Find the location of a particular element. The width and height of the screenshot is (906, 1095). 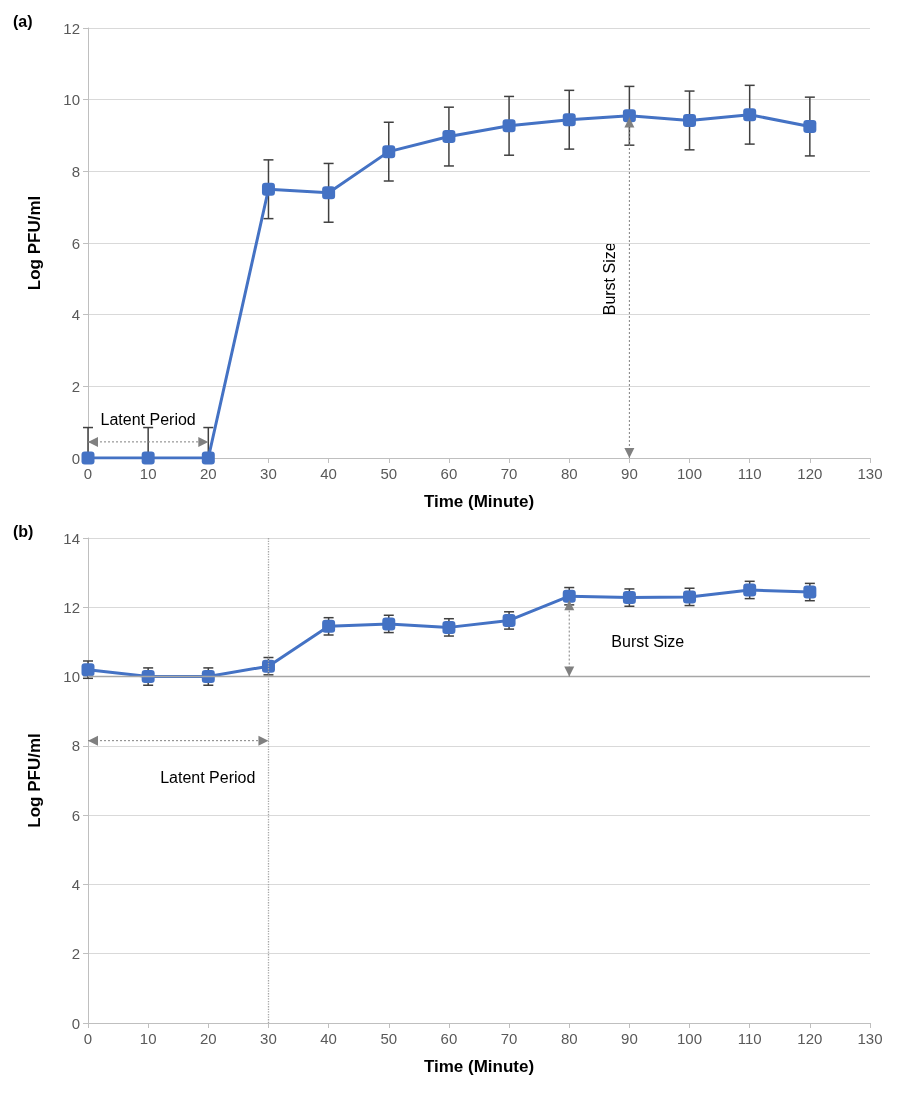

chart-title: (b) is located at coordinates (23, 531).